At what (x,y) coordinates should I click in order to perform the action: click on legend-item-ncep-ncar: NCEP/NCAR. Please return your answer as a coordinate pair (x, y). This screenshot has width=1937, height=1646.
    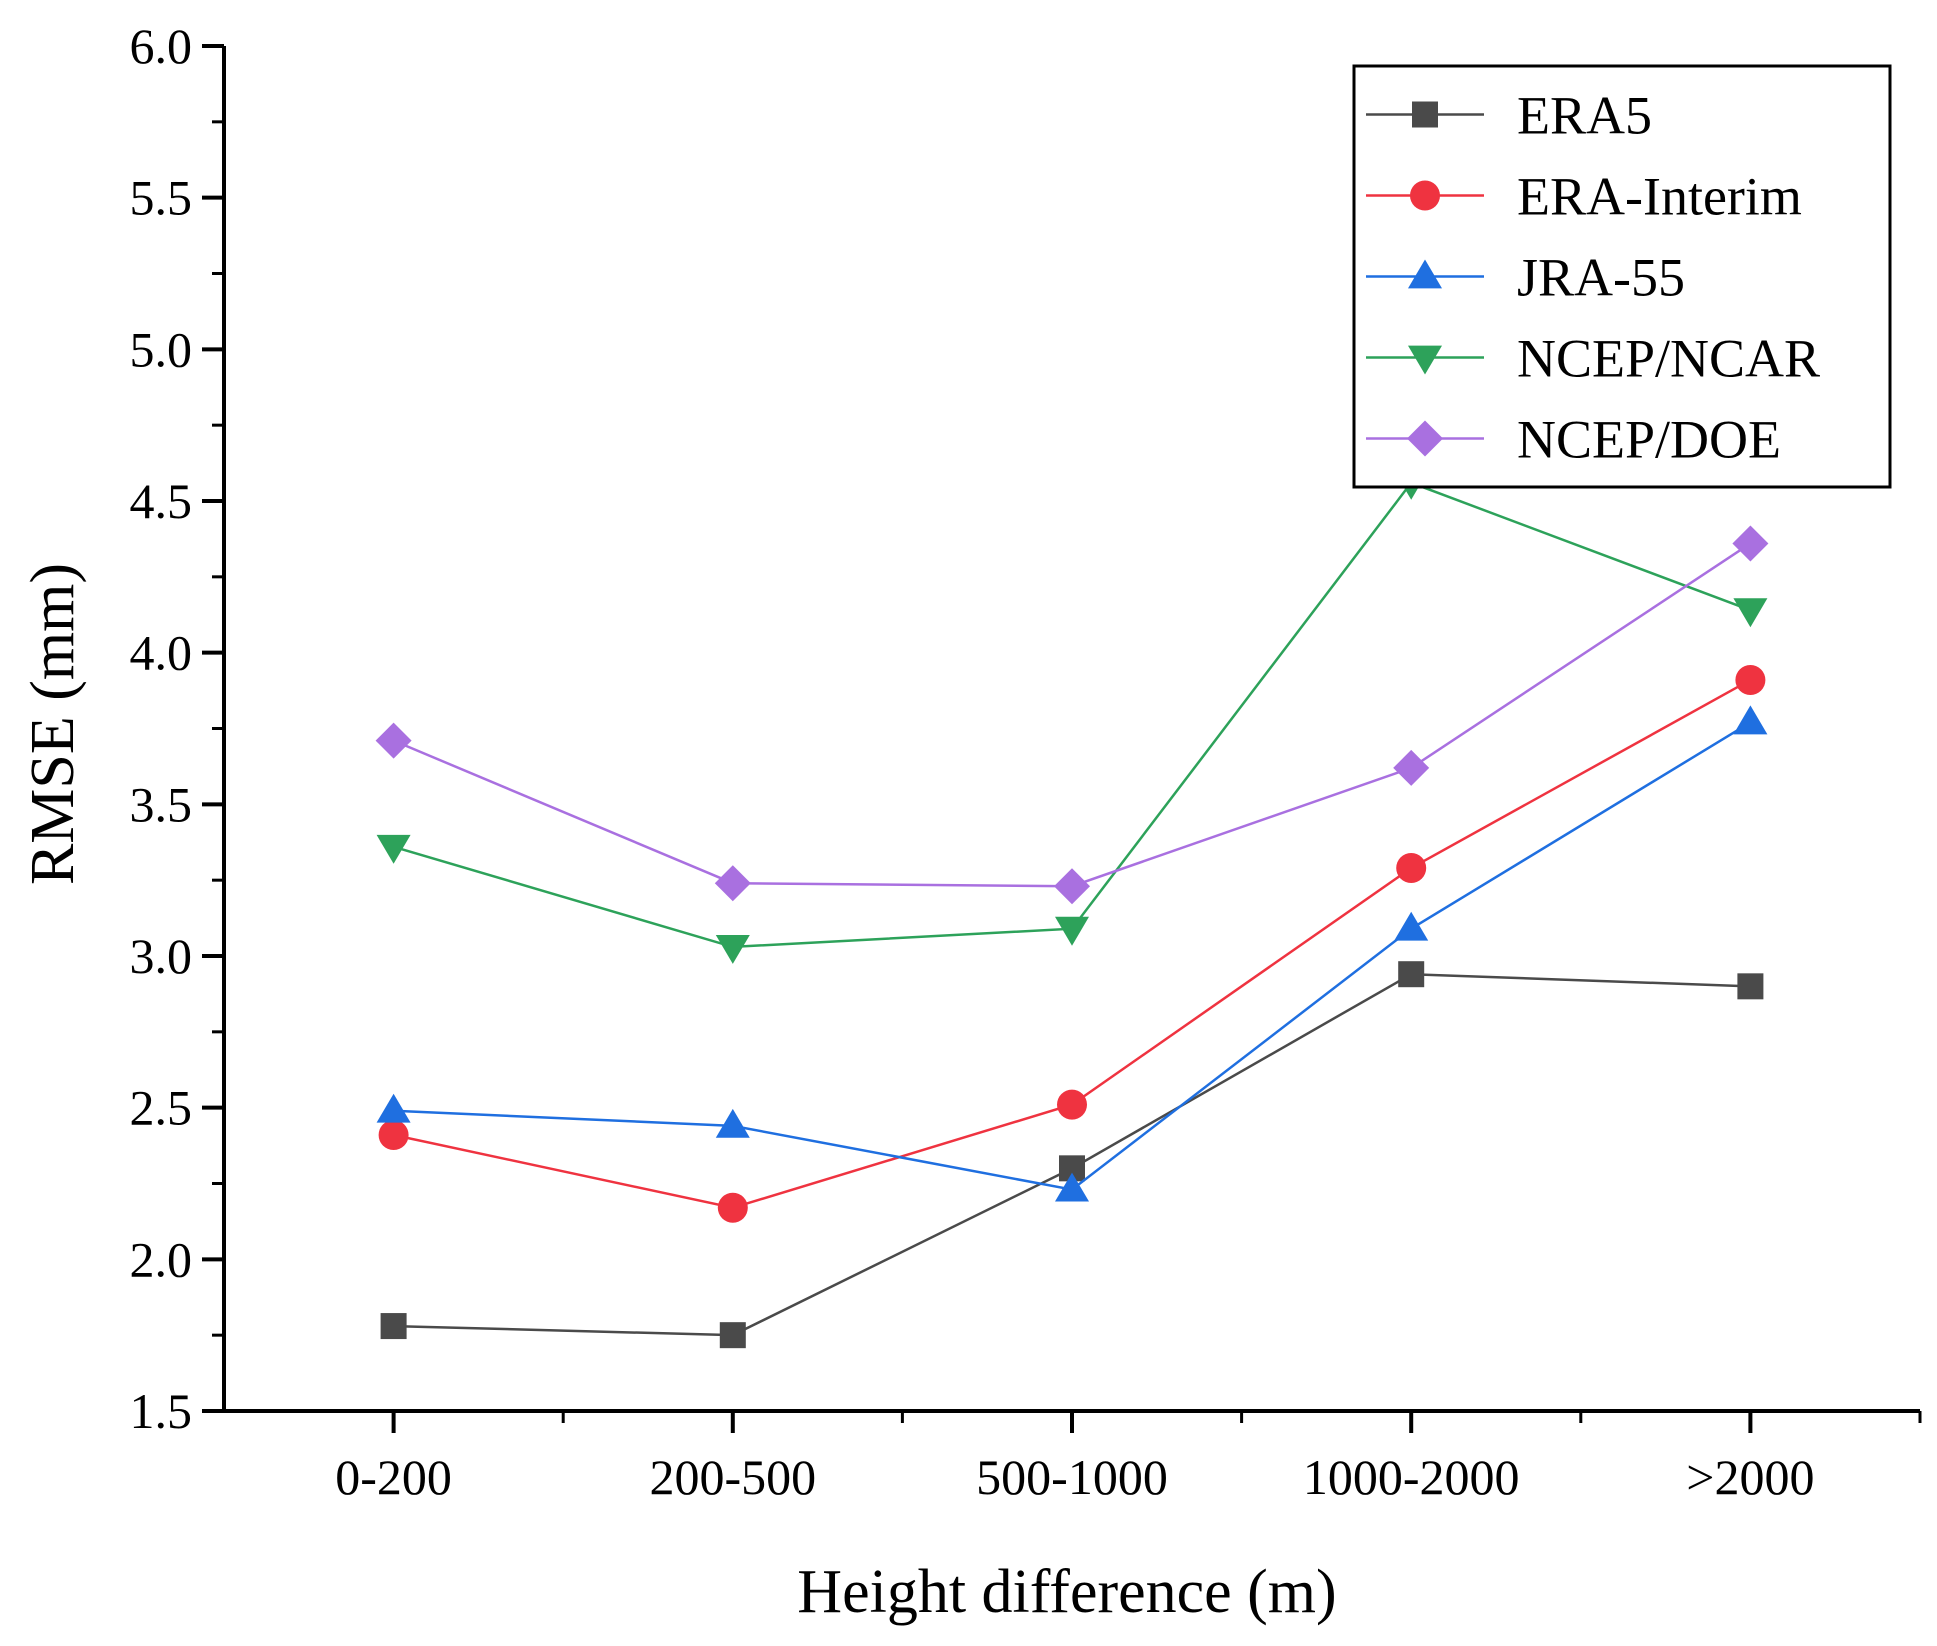
    Looking at the image, I should click on (1593, 359).